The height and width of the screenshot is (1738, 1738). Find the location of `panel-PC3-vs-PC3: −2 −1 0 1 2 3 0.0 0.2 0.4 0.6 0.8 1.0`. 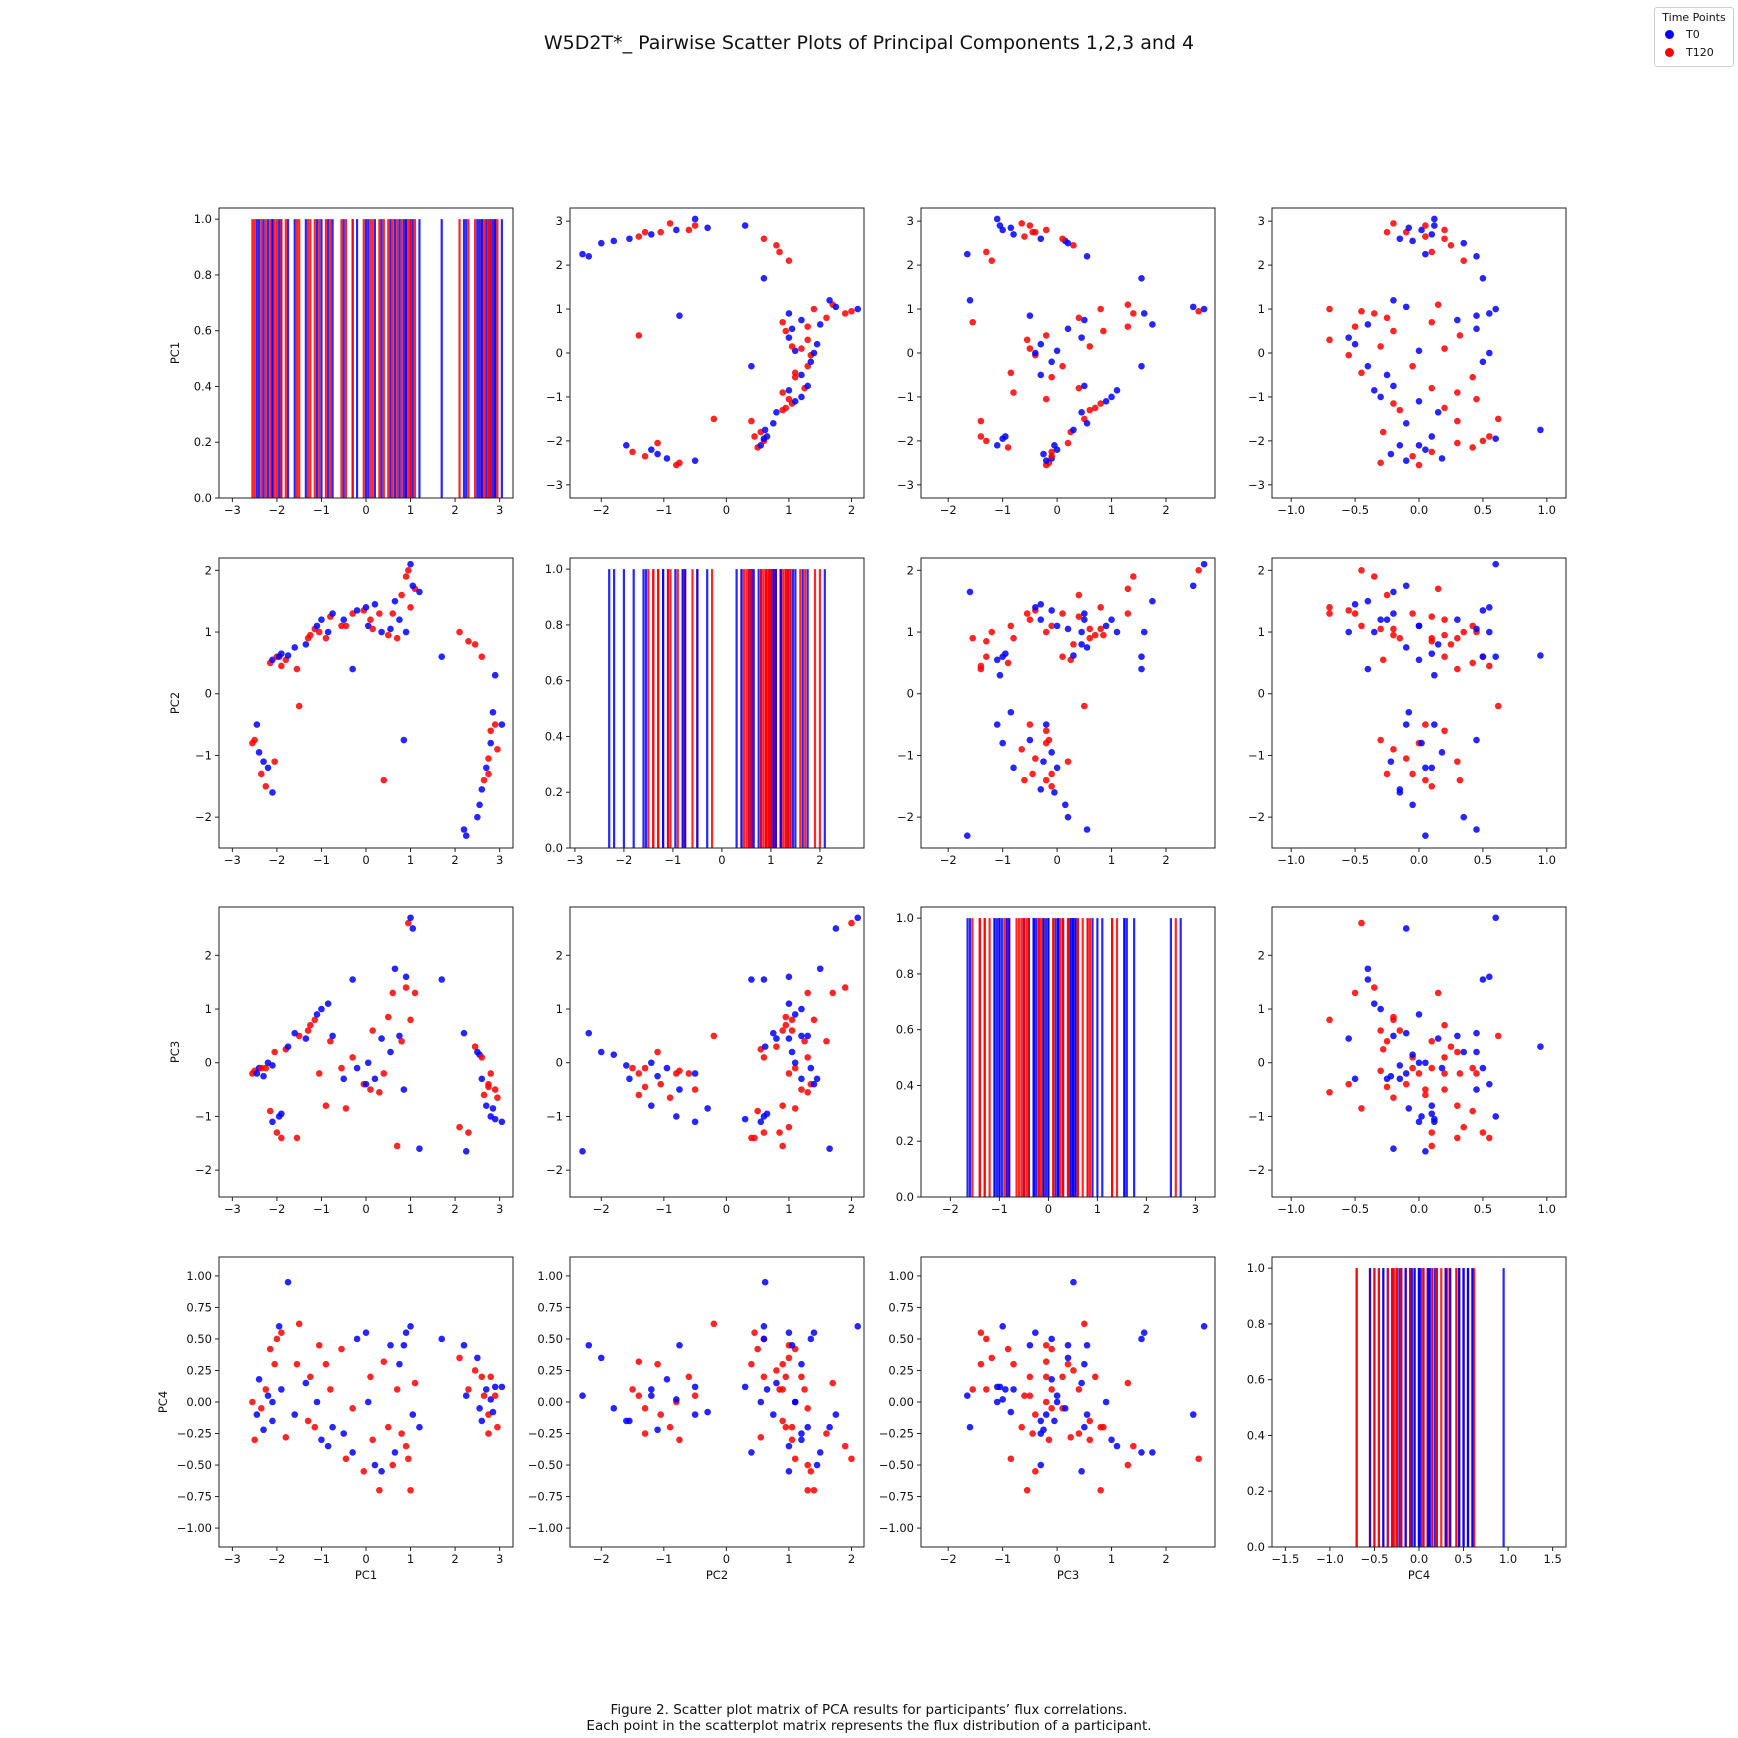

panel-PC3-vs-PC3: −2 −1 0 1 2 3 0.0 0.2 0.4 0.6 0.8 1.0 is located at coordinates (1056, 1061).